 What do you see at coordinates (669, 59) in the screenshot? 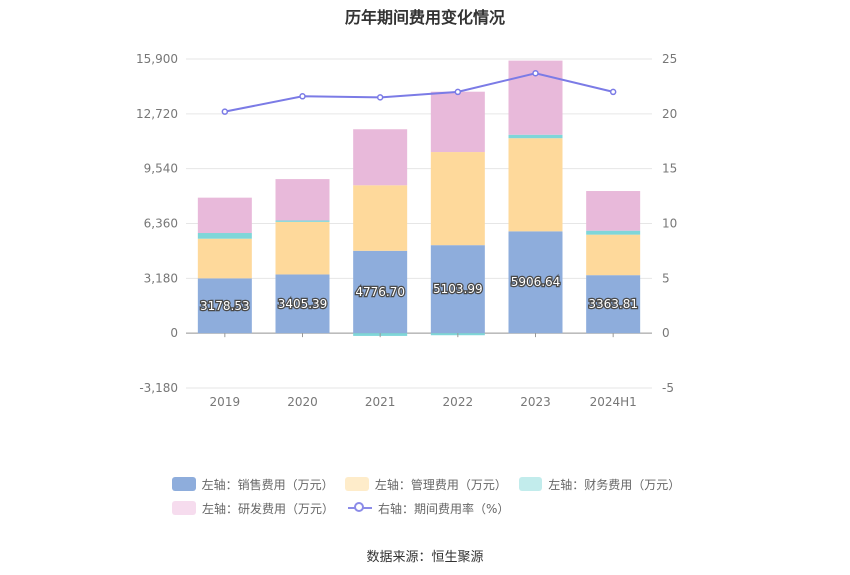
I see `right-tick-label: 25` at bounding box center [669, 59].